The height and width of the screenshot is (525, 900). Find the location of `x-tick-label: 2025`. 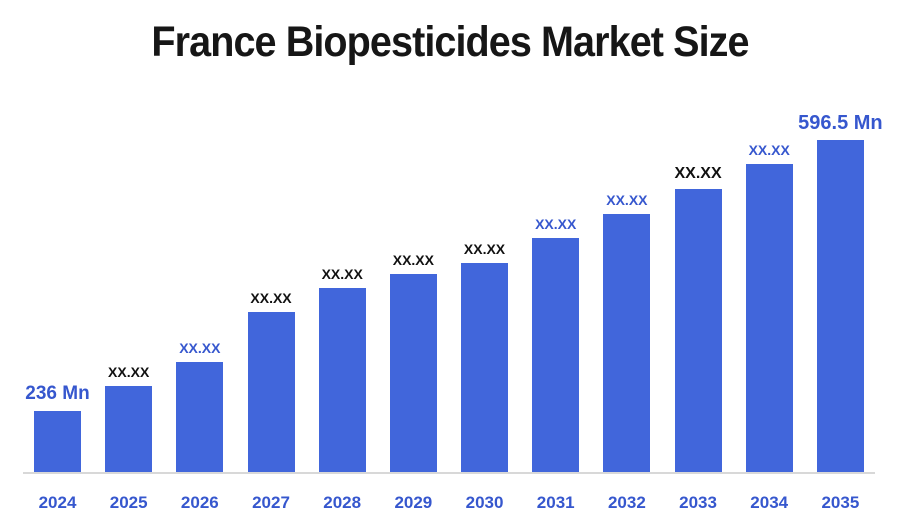

x-tick-label: 2025 is located at coordinates (128, 502).